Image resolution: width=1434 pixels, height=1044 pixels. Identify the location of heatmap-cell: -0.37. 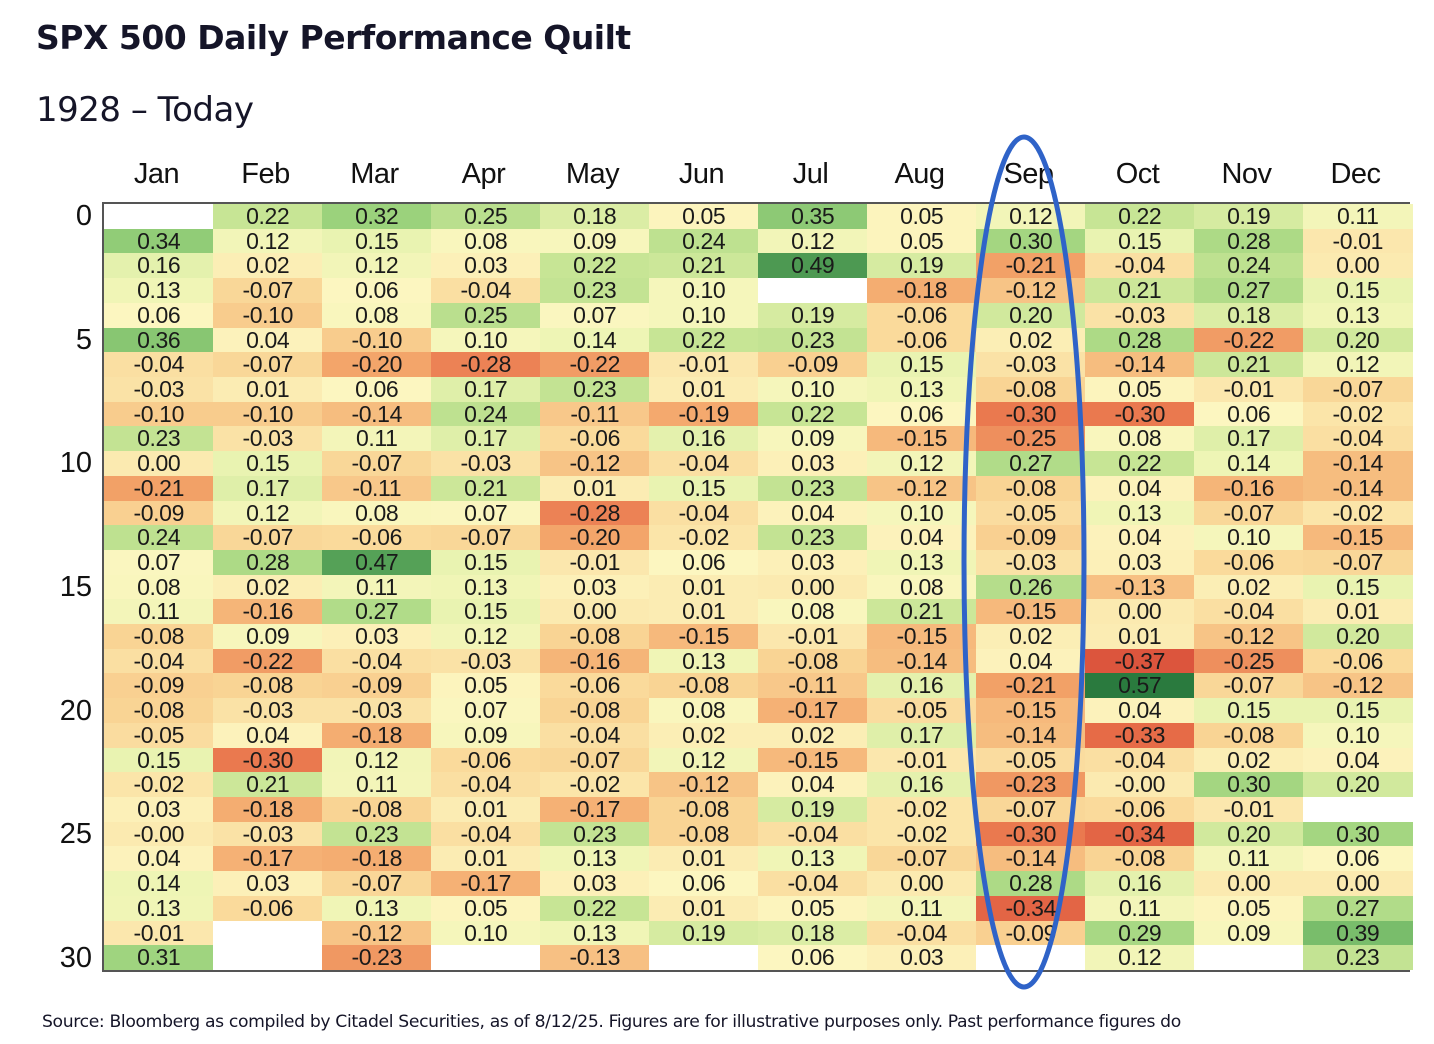
(1140, 661).